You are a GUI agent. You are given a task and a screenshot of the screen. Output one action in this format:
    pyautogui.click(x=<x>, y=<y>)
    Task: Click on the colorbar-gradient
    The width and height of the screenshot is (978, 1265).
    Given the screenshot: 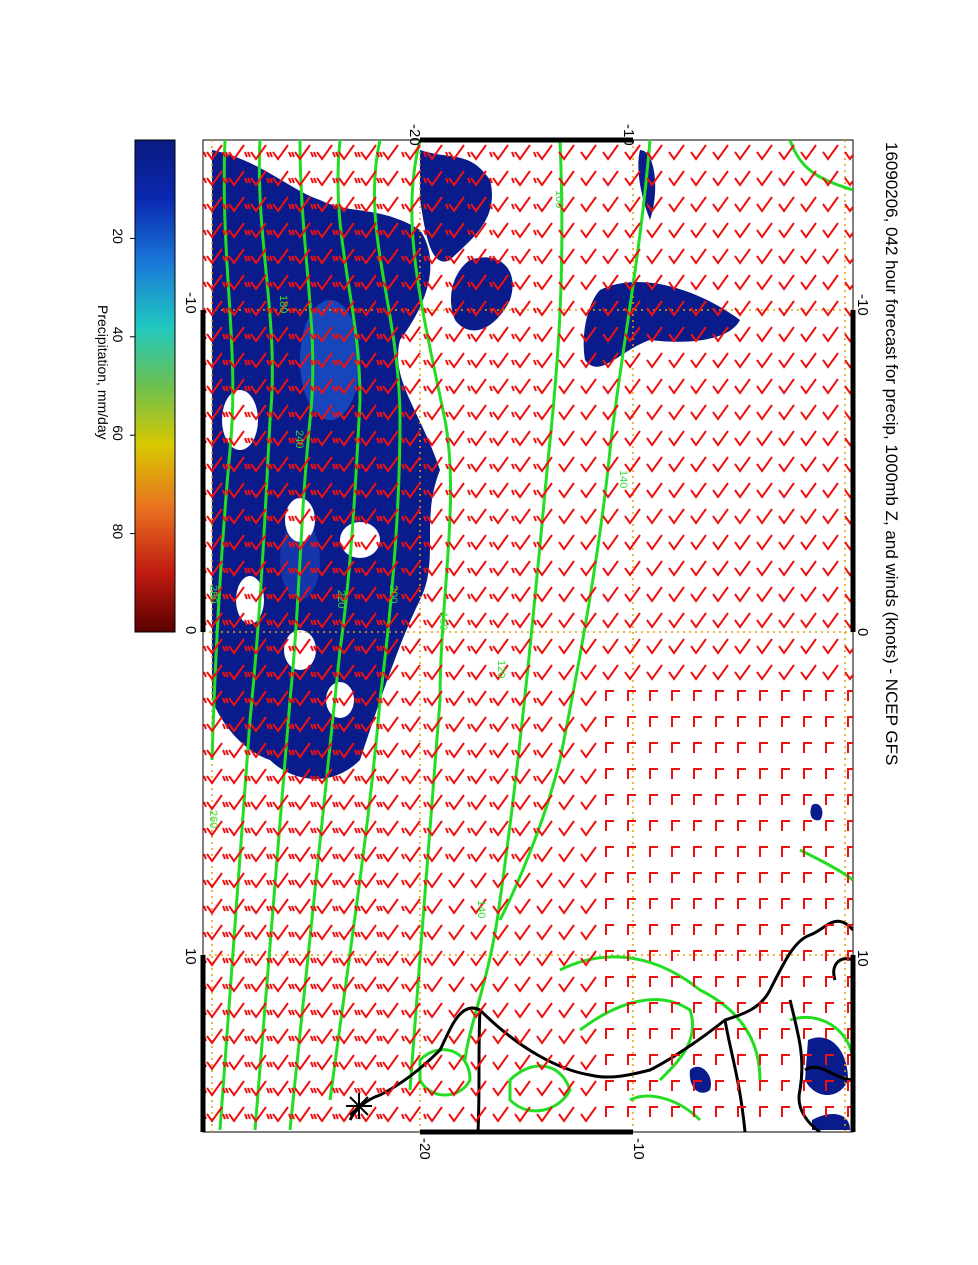 What is the action you would take?
    pyautogui.click(x=155, y=386)
    